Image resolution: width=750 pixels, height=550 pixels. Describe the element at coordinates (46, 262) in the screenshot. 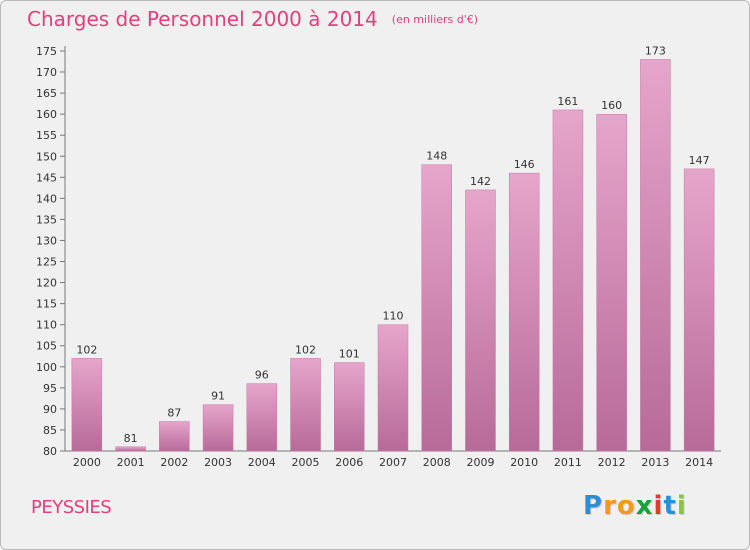

I see `y-tick-label: 125` at that location.